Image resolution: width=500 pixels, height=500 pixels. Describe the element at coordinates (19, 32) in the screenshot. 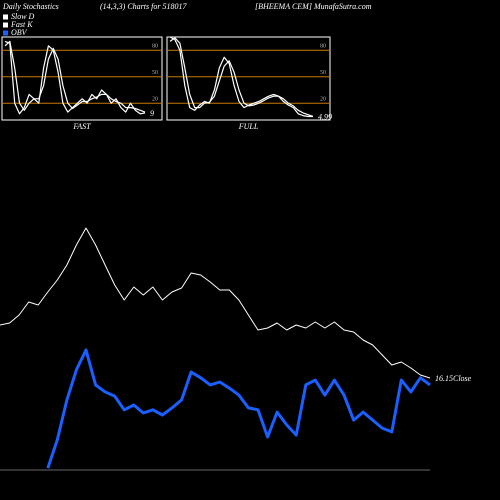

I see `legend-label: OBV` at that location.